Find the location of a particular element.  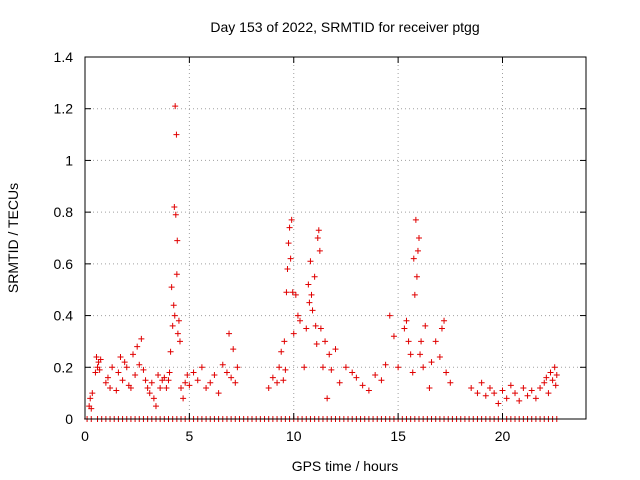

x-tick-label: 0 is located at coordinates (85, 436).